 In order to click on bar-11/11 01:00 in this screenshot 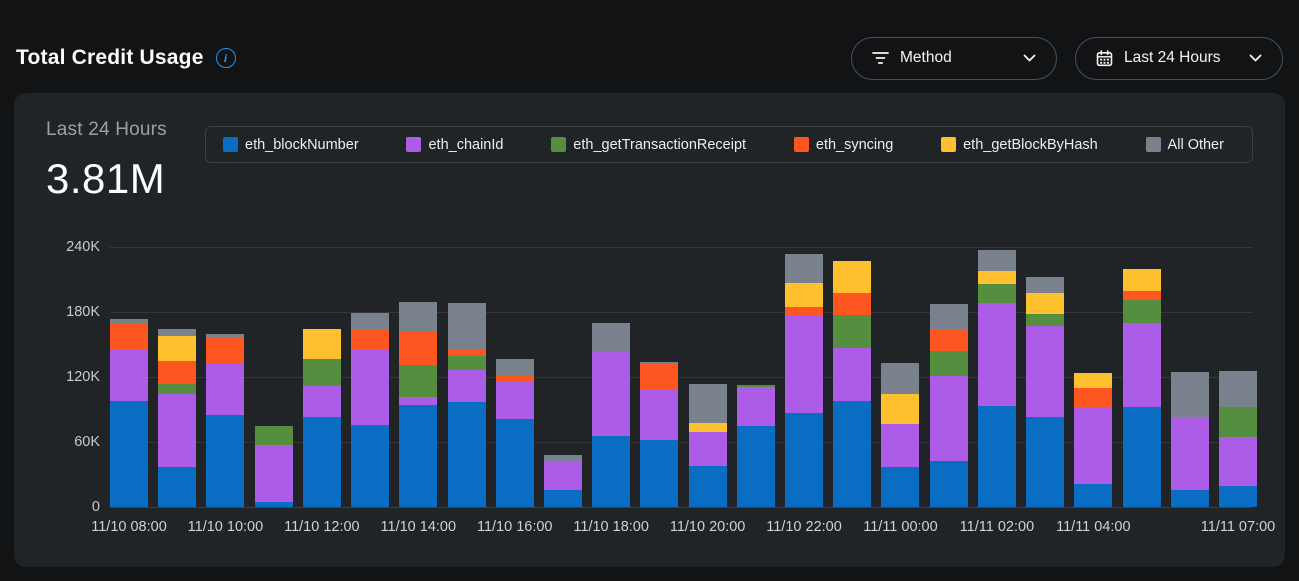, I will do `click(948, 405)`.